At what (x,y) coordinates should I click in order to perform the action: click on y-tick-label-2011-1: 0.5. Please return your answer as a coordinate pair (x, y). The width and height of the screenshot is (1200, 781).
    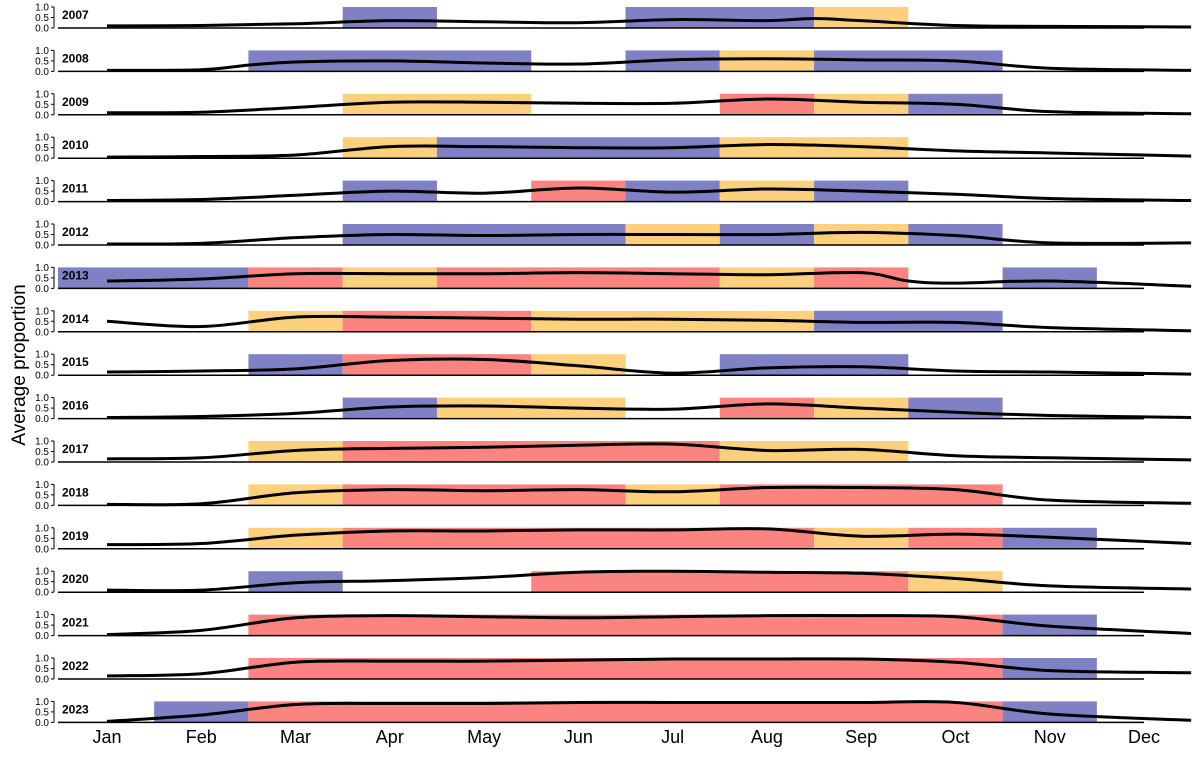
    Looking at the image, I should click on (42, 192).